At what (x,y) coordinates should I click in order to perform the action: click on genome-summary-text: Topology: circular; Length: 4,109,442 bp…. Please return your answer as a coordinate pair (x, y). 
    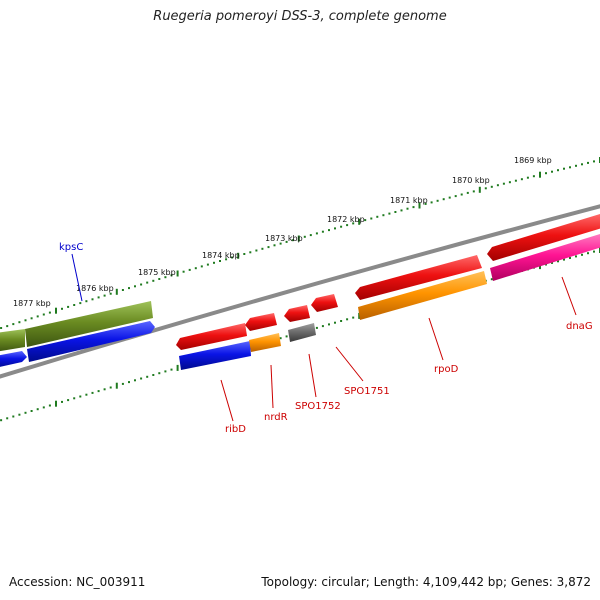
    Looking at the image, I should click on (426, 582).